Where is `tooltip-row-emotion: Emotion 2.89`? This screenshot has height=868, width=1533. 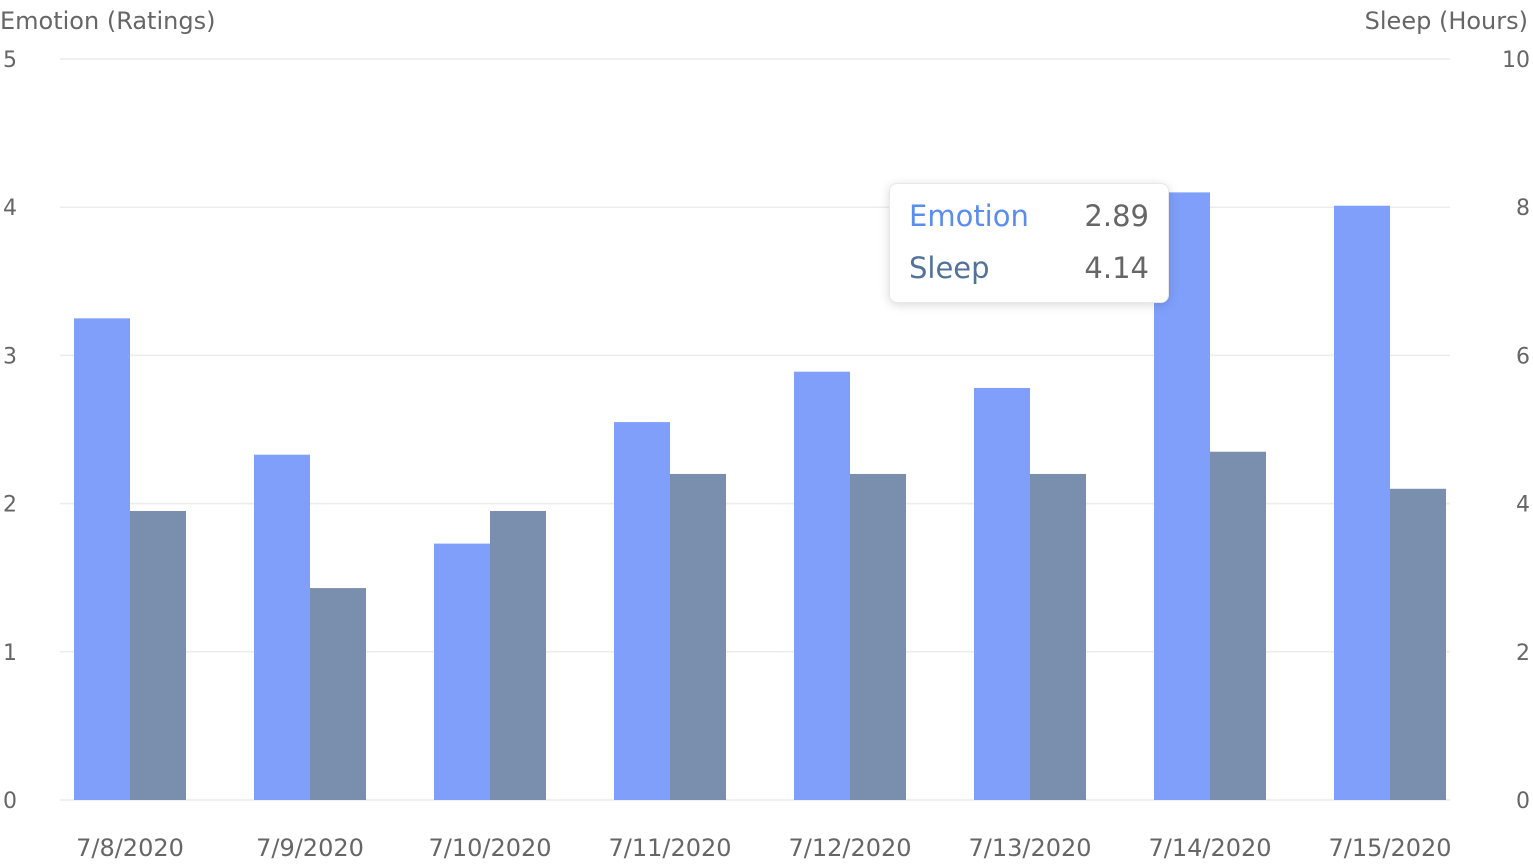 tooltip-row-emotion: Emotion 2.89 is located at coordinates (1029, 216).